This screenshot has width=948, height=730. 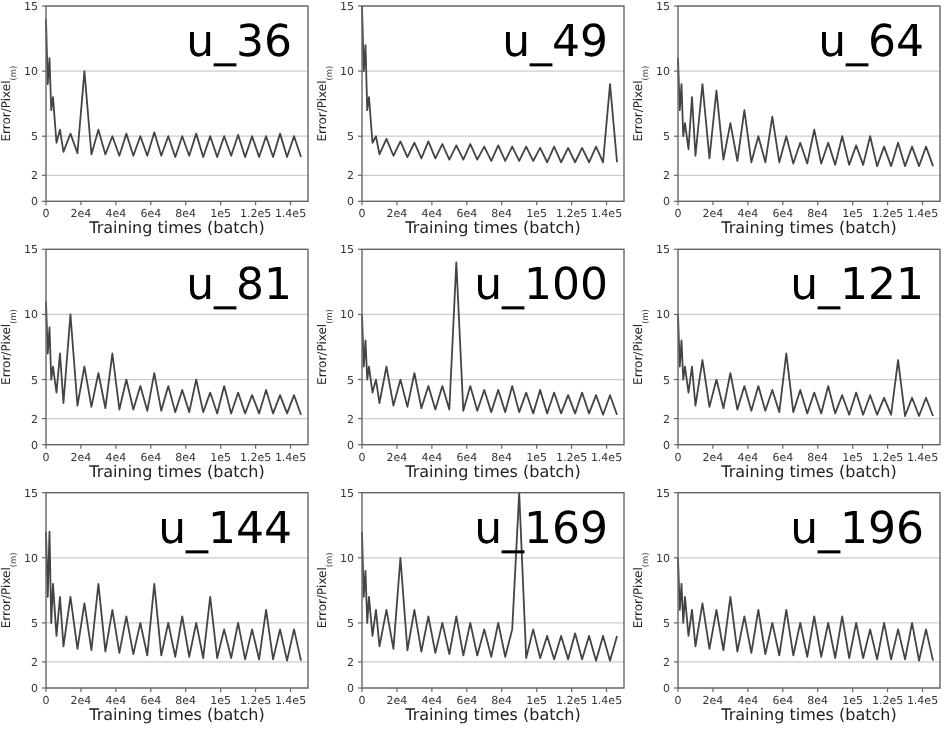 What do you see at coordinates (239, 286) in the screenshot?
I see `chart-title: u_81` at bounding box center [239, 286].